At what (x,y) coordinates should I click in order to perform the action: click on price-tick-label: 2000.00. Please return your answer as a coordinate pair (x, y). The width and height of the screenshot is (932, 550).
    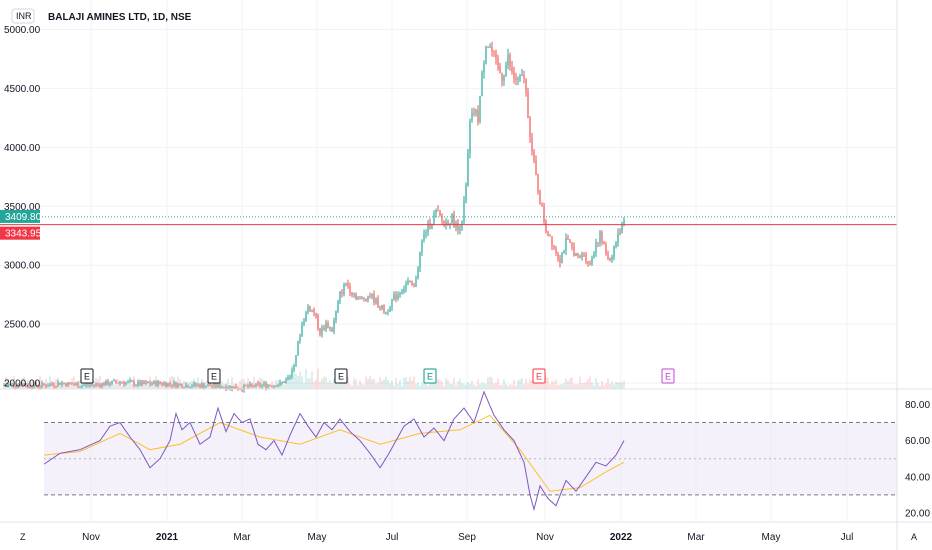
    Looking at the image, I should click on (22, 384).